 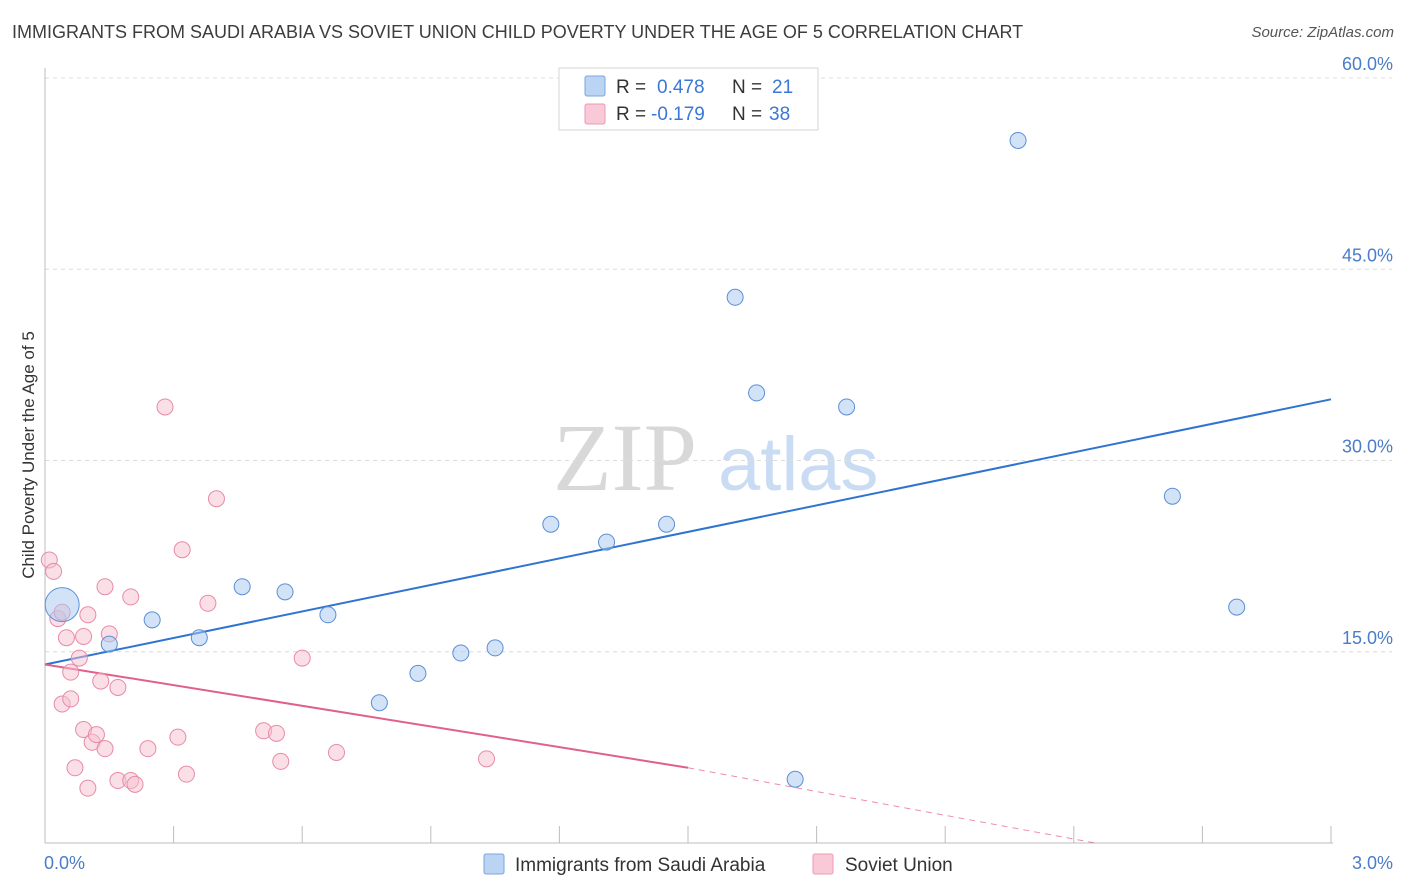 What do you see at coordinates (1322, 32) in the screenshot?
I see `source-label: Source: ZipAtlas.com` at bounding box center [1322, 32].